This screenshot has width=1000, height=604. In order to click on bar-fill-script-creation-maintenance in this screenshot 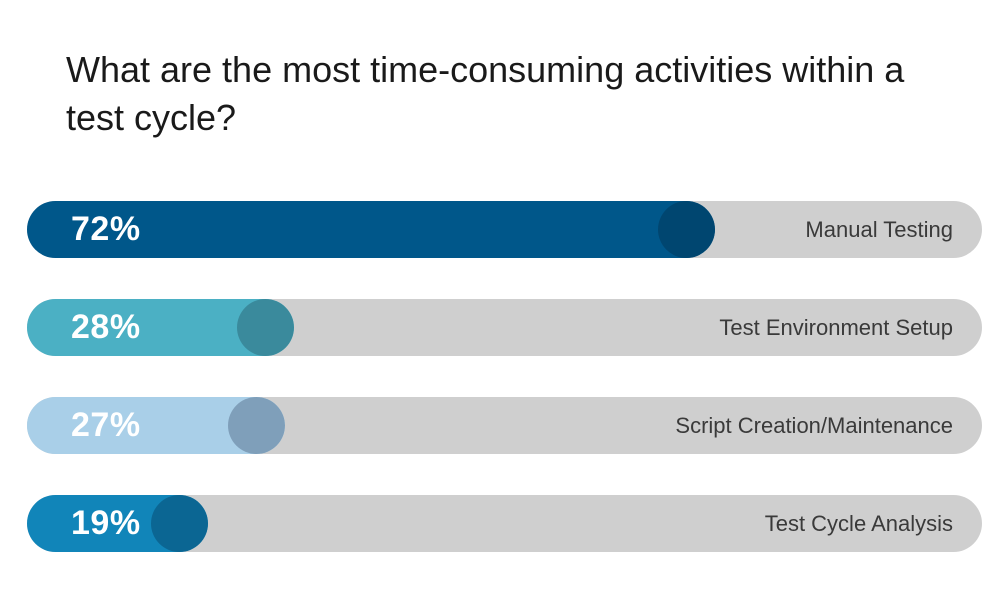, I will do `click(156, 425)`.